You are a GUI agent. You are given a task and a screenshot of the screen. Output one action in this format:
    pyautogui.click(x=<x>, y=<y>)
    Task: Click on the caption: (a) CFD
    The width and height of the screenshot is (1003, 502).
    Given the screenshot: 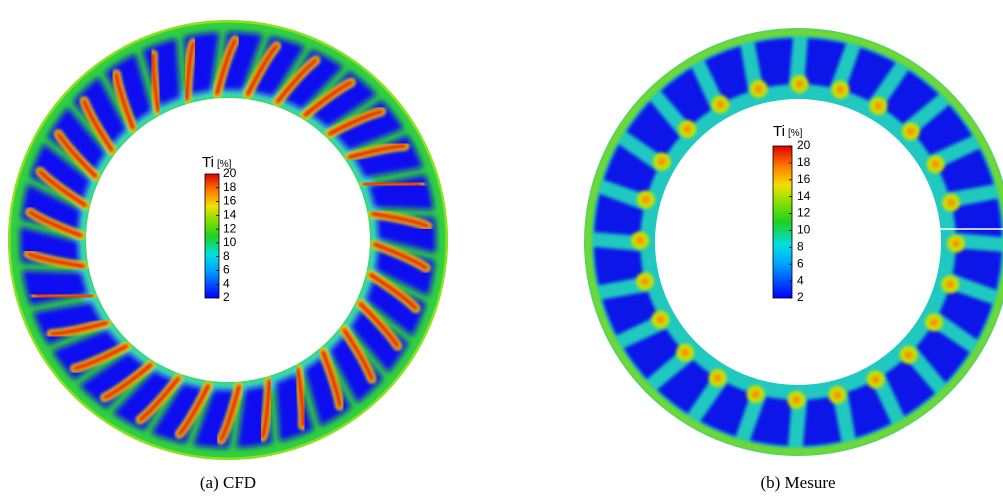 What is the action you would take?
    pyautogui.click(x=228, y=482)
    